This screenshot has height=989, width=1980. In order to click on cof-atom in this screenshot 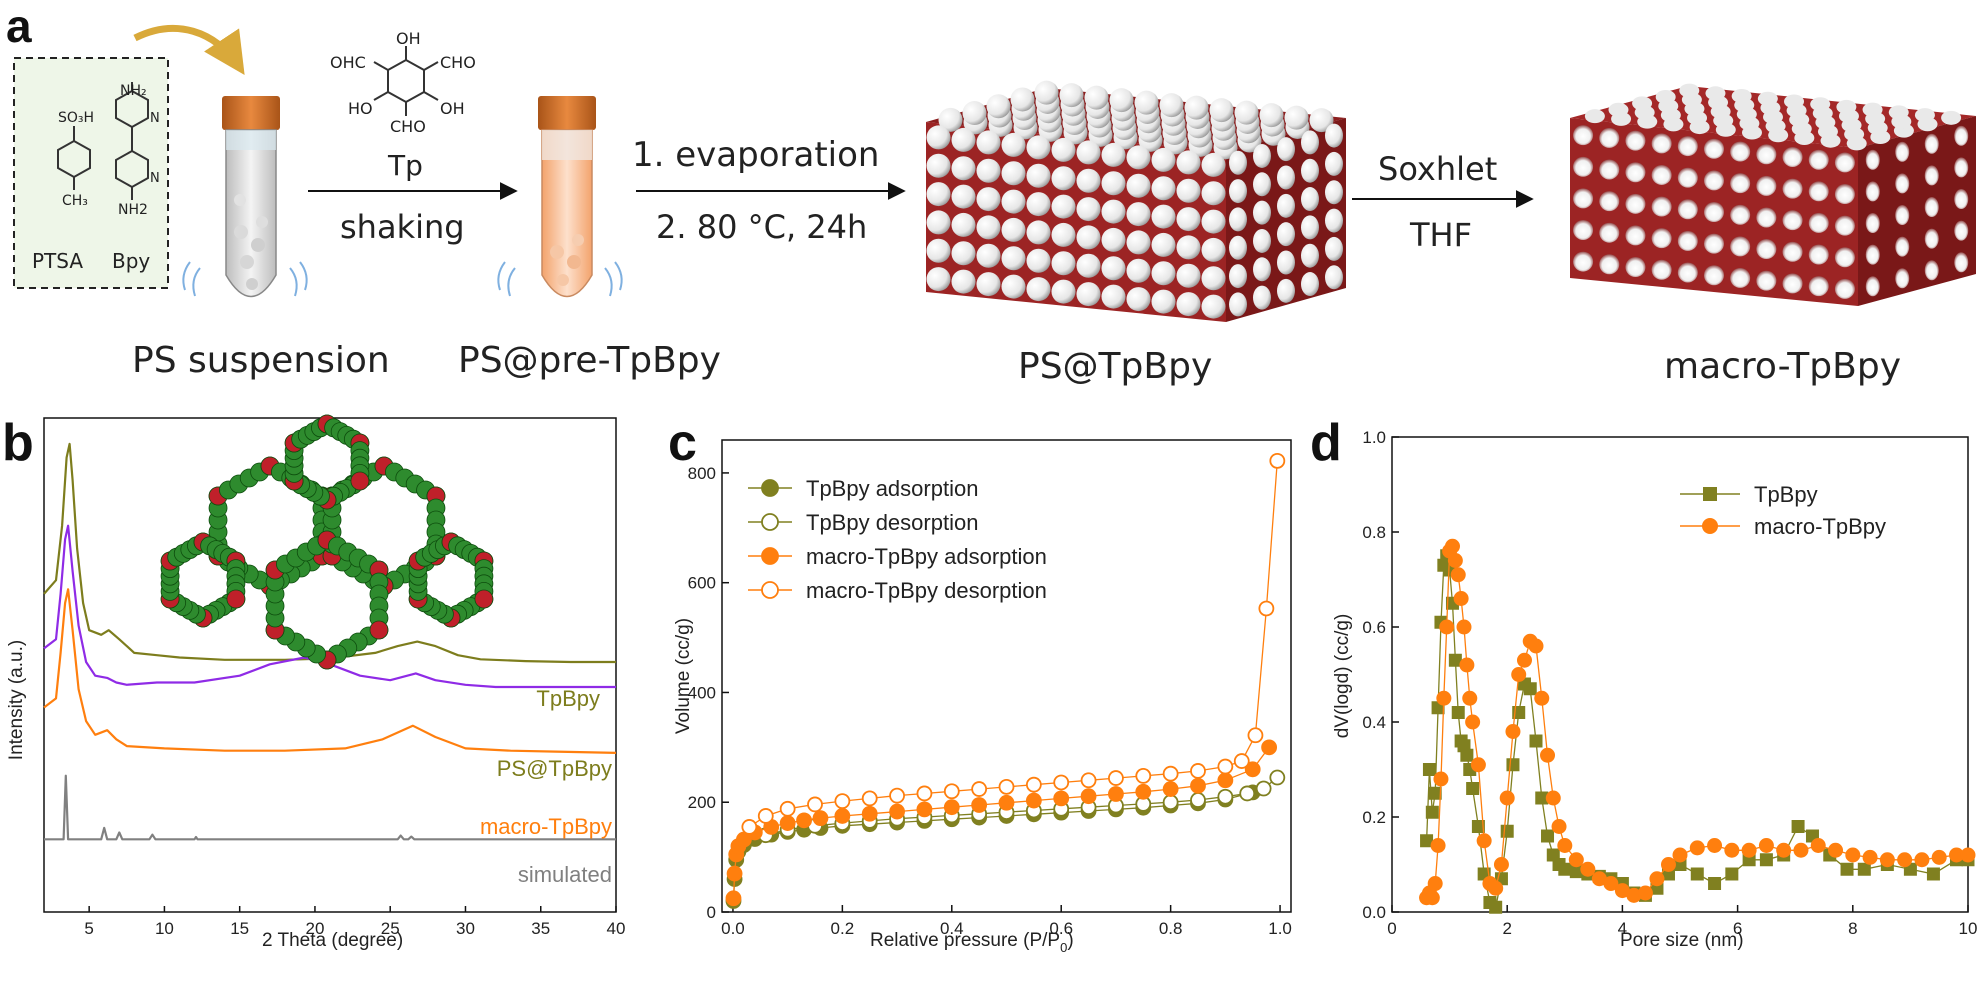, I will do `click(379, 630)`.